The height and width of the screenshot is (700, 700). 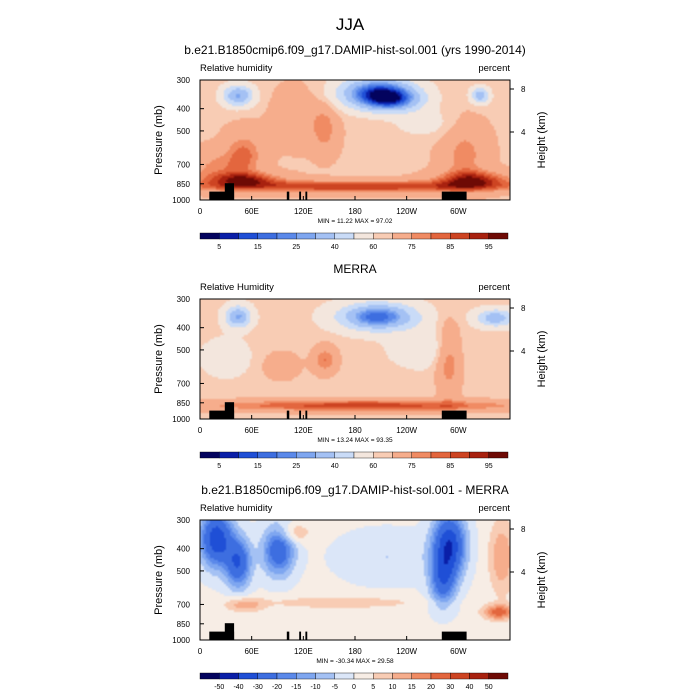 What do you see at coordinates (354, 269) in the screenshot?
I see `panel-title: MERRA` at bounding box center [354, 269].